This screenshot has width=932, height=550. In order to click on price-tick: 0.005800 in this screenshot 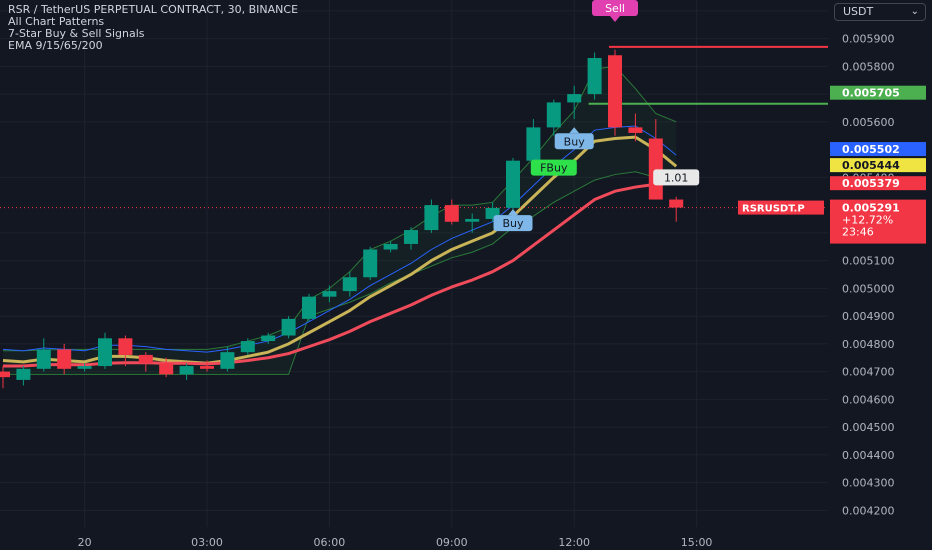, I will do `click(868, 66)`.